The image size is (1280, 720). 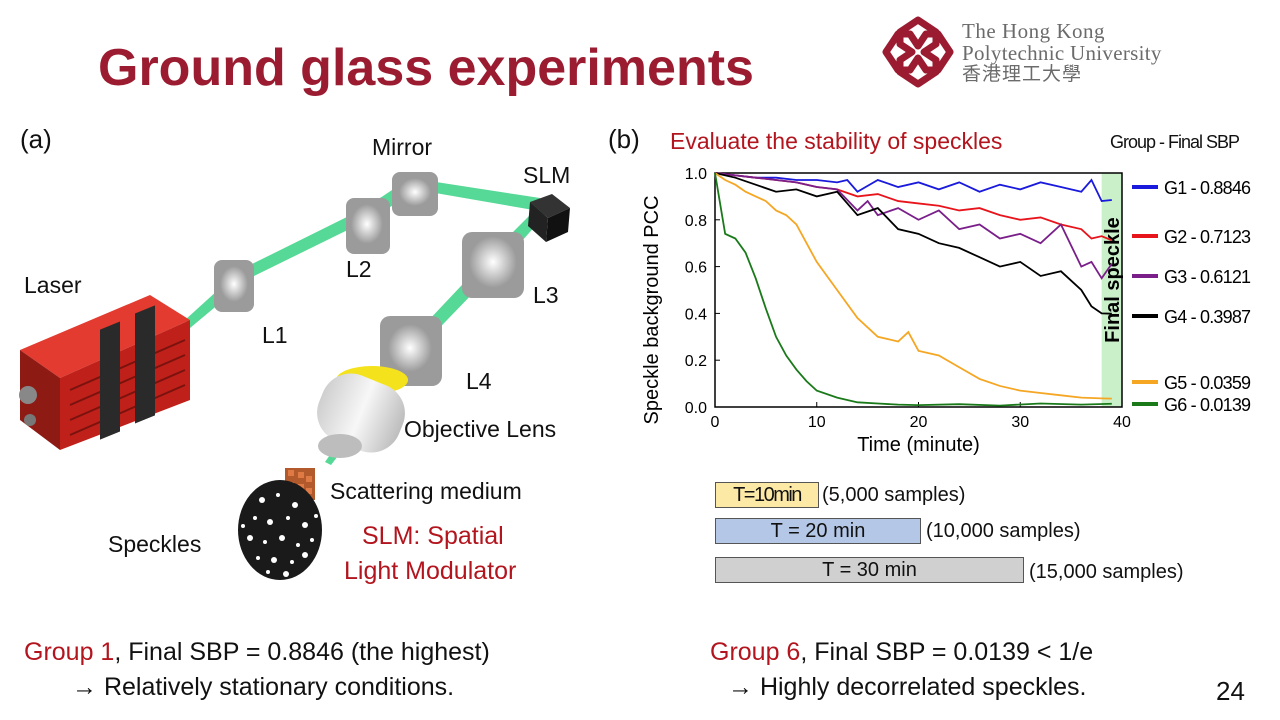 What do you see at coordinates (696, 408) in the screenshot?
I see `y-tick-label: 0.0` at bounding box center [696, 408].